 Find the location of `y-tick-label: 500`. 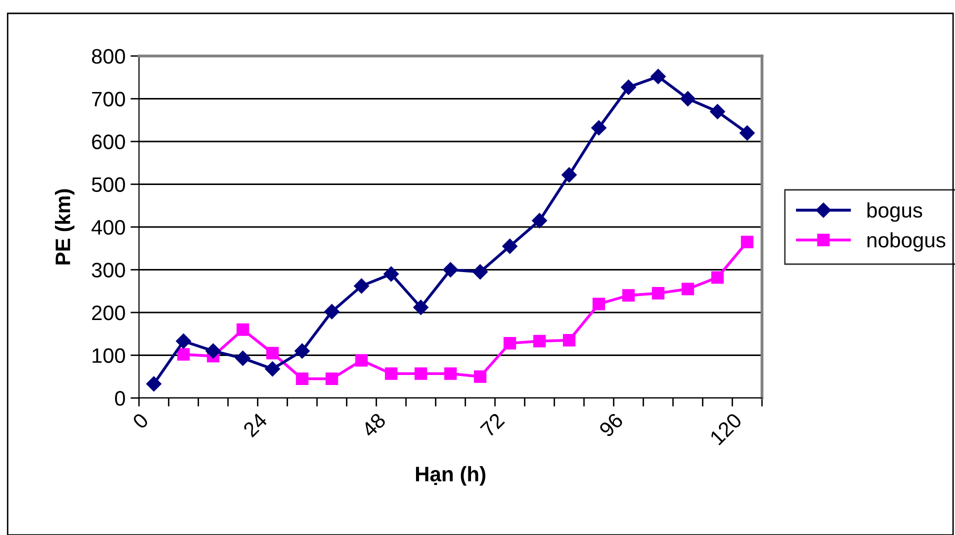

y-tick-label: 500 is located at coordinates (108, 184).